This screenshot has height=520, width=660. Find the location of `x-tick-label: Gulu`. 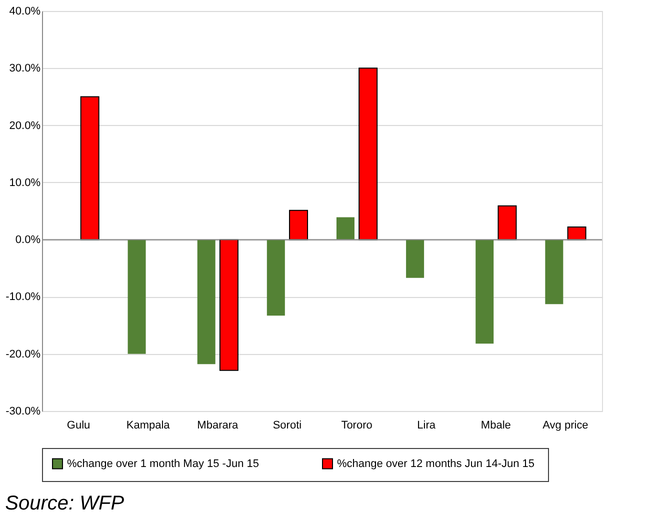

x-tick-label: Gulu is located at coordinates (78, 426).